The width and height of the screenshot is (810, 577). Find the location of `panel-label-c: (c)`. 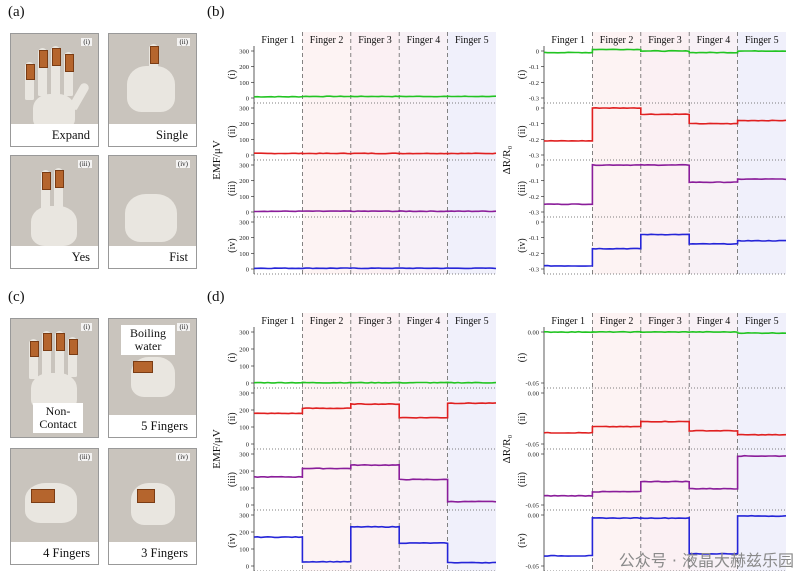

panel-label-c: (c) is located at coordinates (16, 297).